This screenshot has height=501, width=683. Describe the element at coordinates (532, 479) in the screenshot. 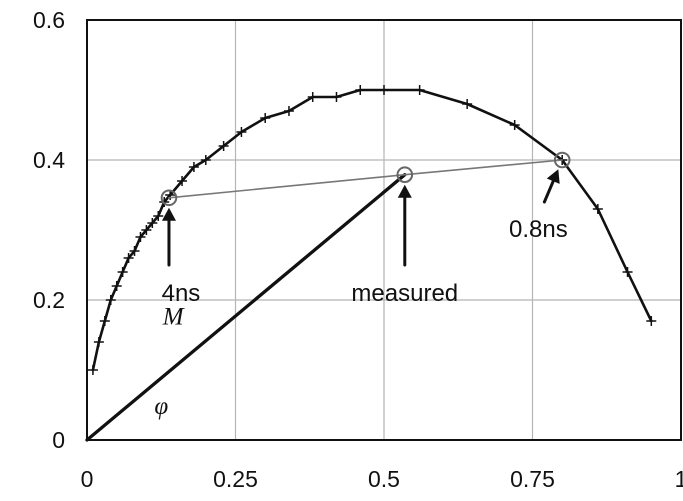

I see `x-tick-label: 0.75` at that location.